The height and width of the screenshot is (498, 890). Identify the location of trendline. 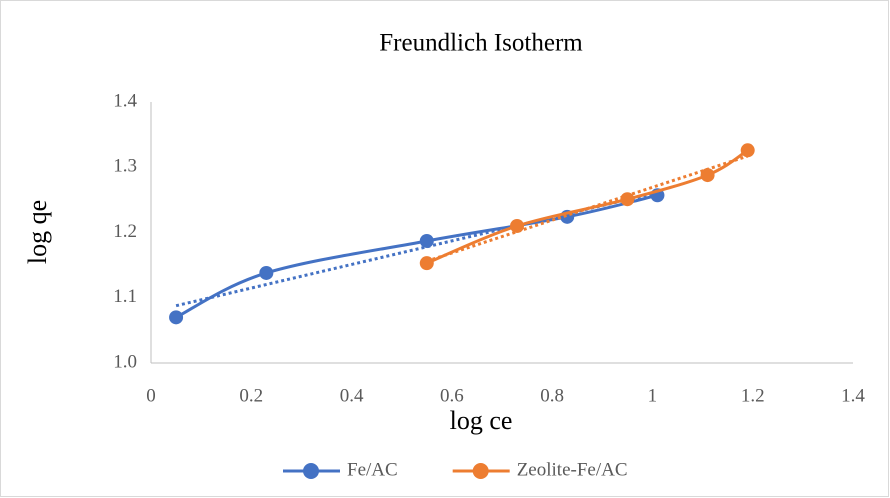
(416, 249).